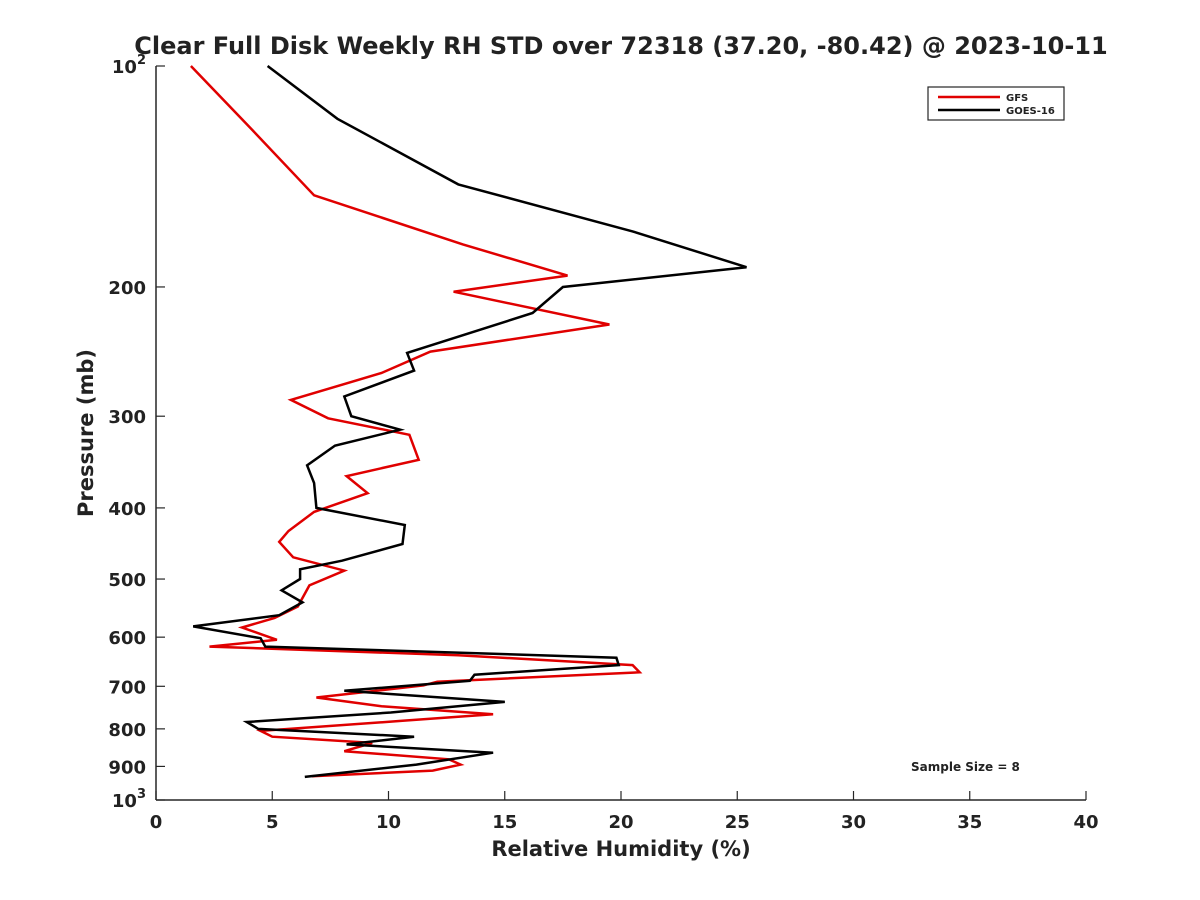 This screenshot has width=1200, height=900. I want to click on y-tick-base: 700, so click(127, 687).